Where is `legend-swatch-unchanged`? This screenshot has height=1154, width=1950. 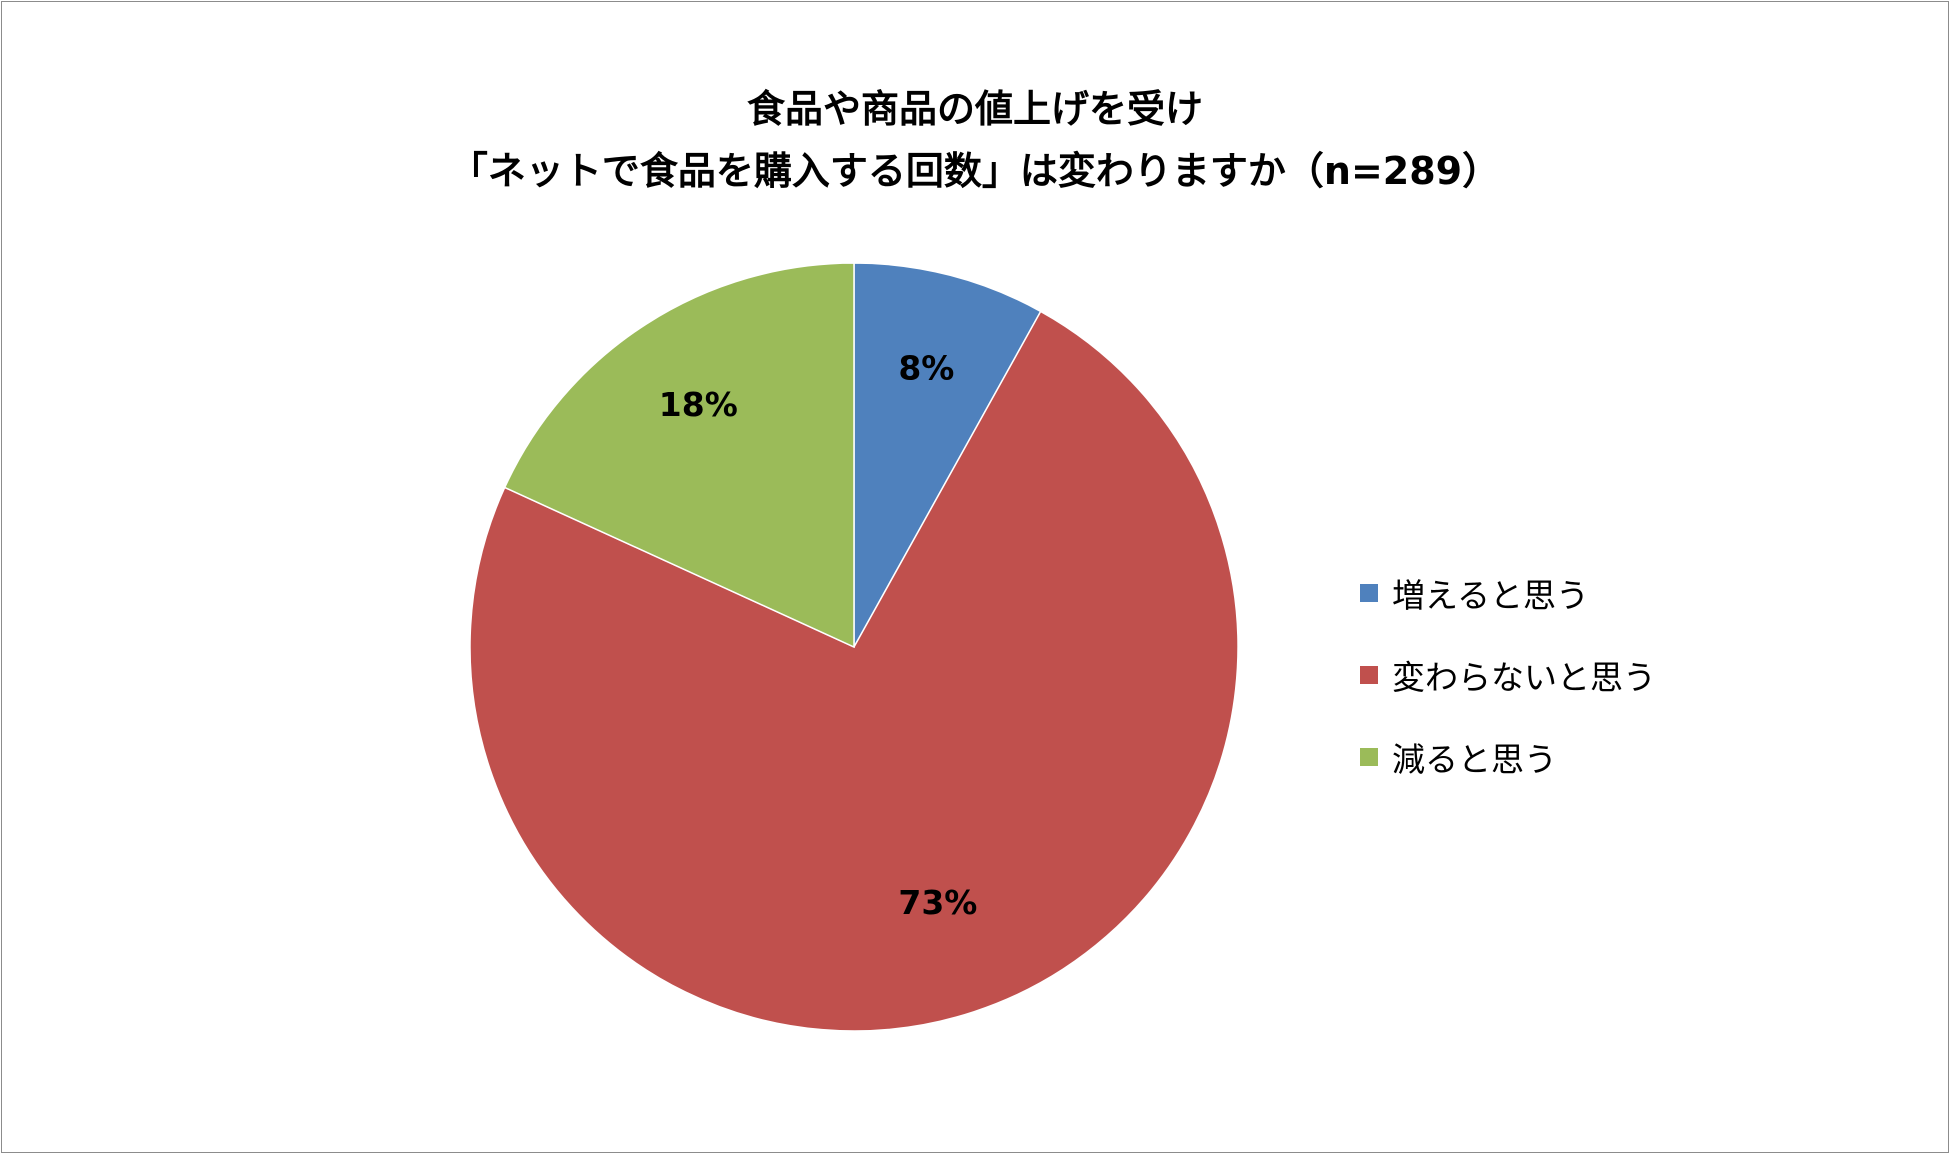
legend-swatch-unchanged is located at coordinates (1369, 675).